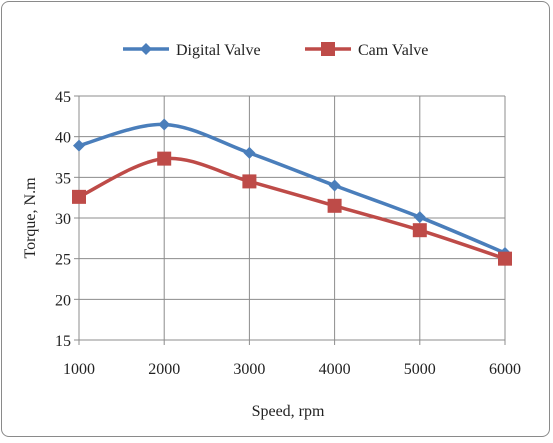  What do you see at coordinates (63, 260) in the screenshot?
I see `y-tick-label: 25` at bounding box center [63, 260].